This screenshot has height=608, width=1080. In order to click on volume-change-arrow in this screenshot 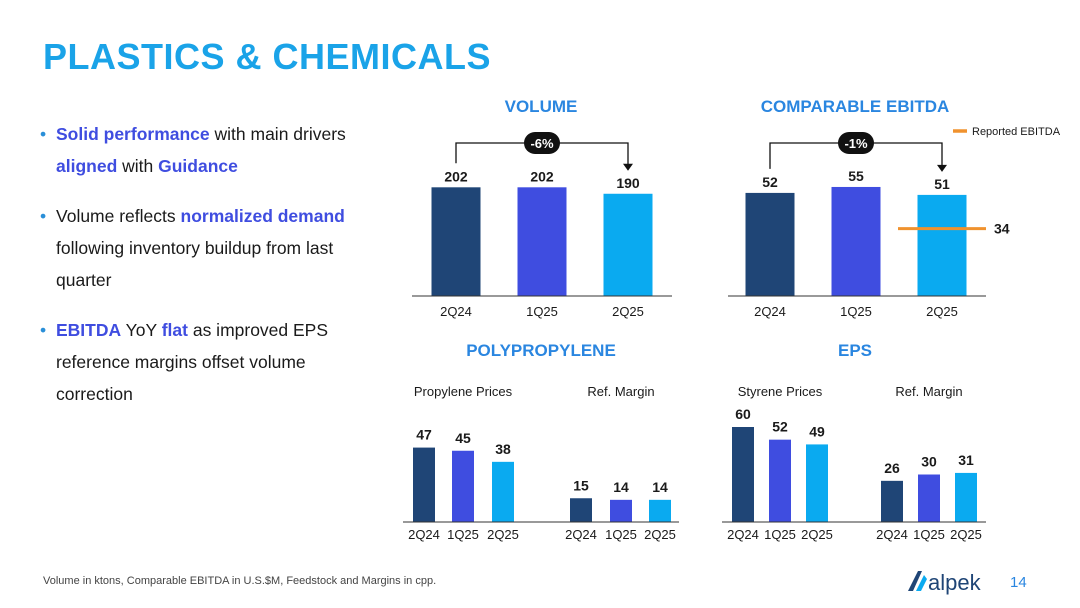, I will do `click(628, 167)`.